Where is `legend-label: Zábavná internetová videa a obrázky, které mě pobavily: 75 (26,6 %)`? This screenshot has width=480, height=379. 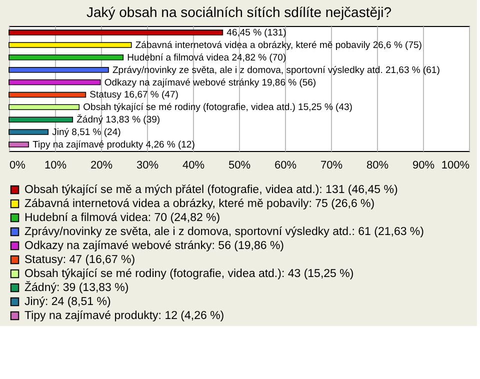 legend-label: Zábavná internetová videa a obrázky, které mě pobavily: 75 (26,6 %) is located at coordinates (199, 204).